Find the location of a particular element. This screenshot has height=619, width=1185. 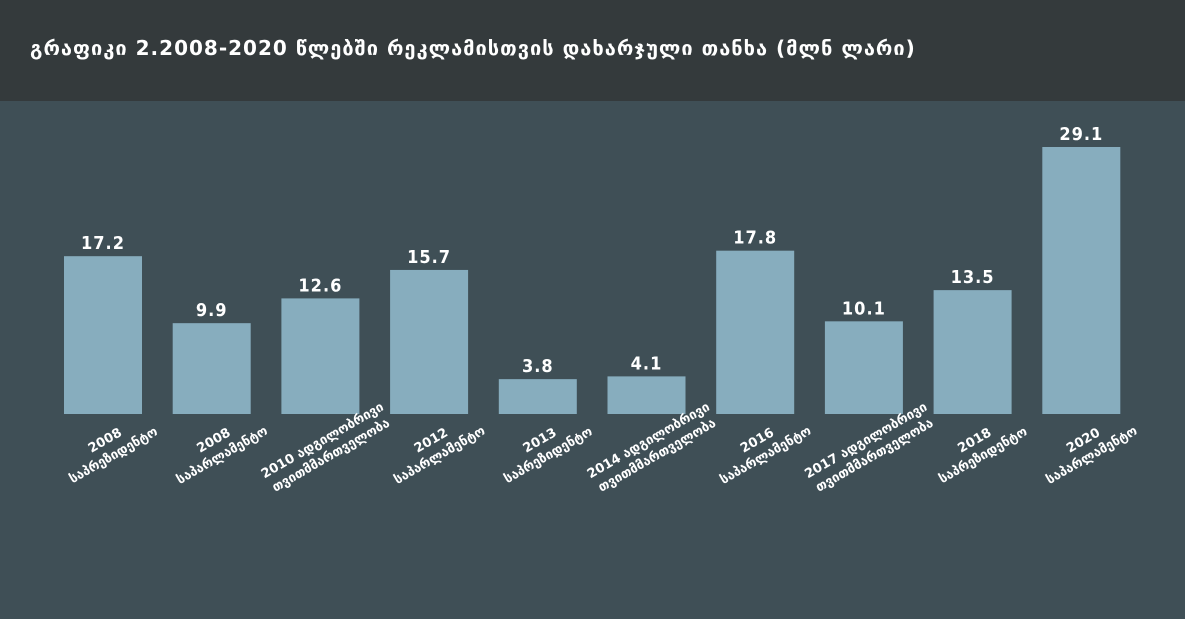

data-label-4: 3.8 is located at coordinates (538, 366).